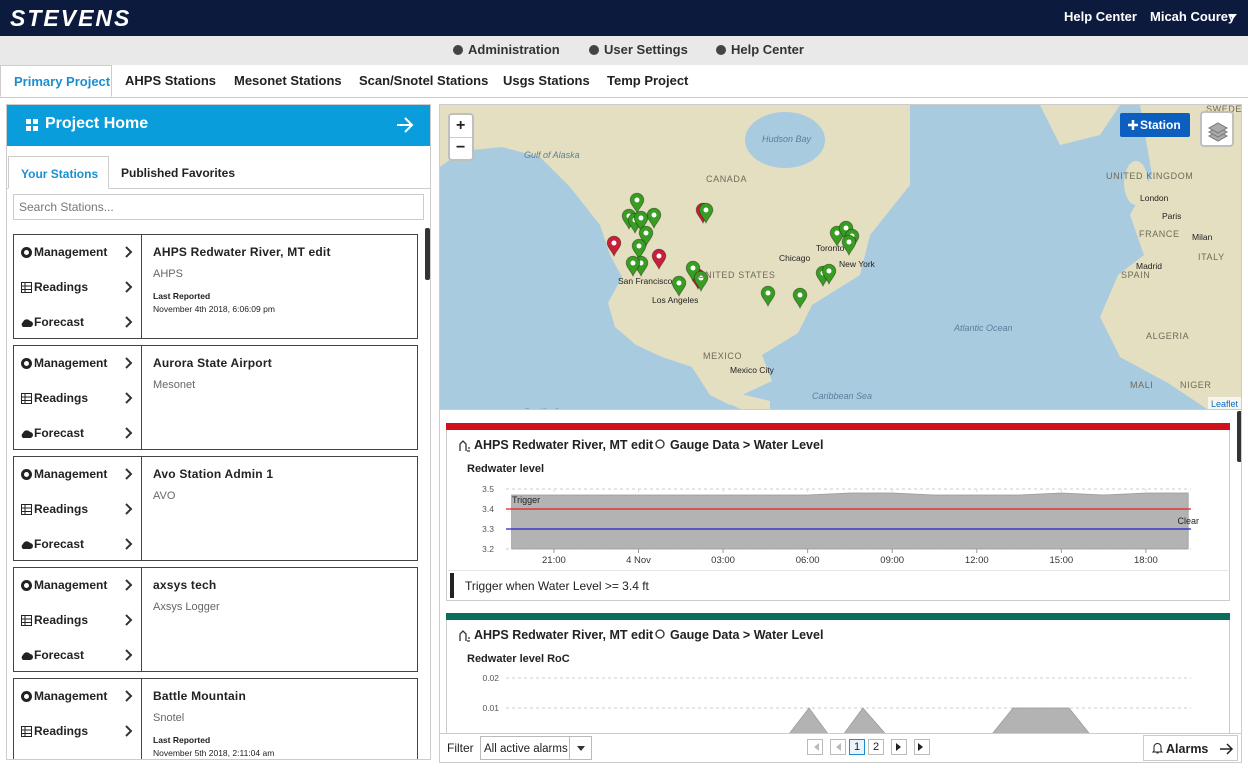 The image size is (1248, 768). I want to click on project-home-bar: Project Home, so click(218, 125).